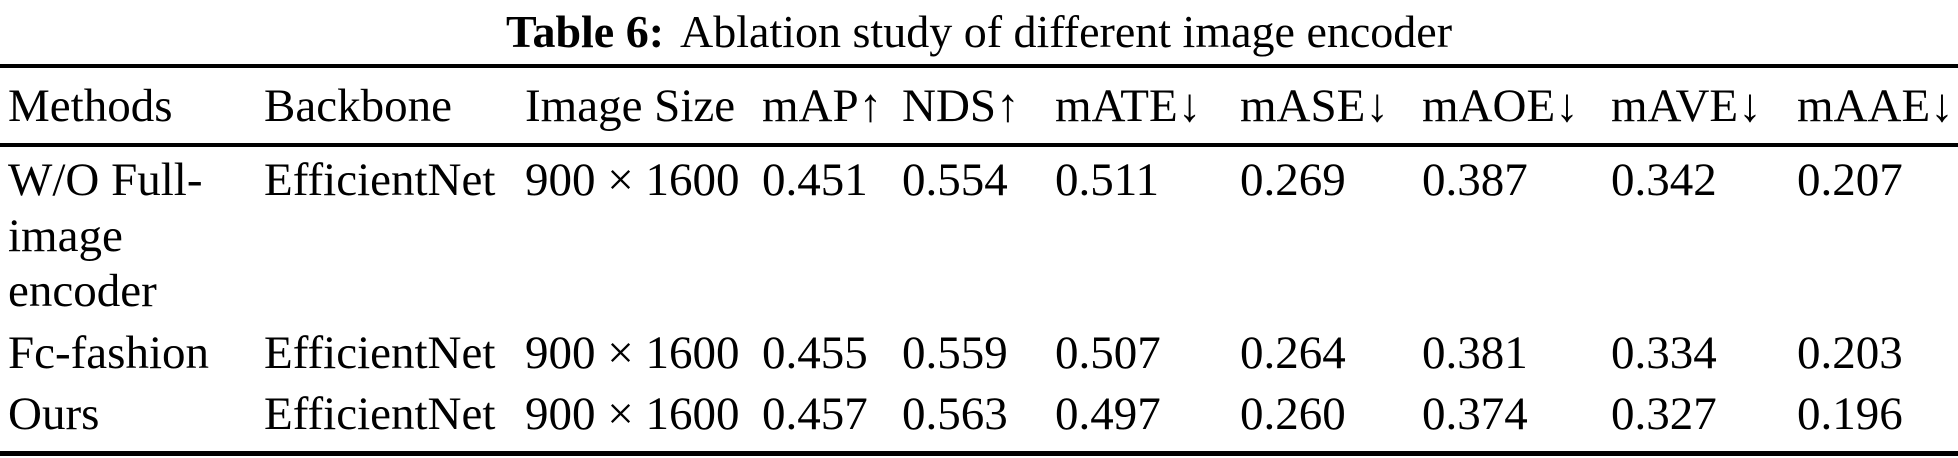 The height and width of the screenshot is (458, 1958). What do you see at coordinates (832, 107) in the screenshot?
I see `col-header-map: mAP↑` at bounding box center [832, 107].